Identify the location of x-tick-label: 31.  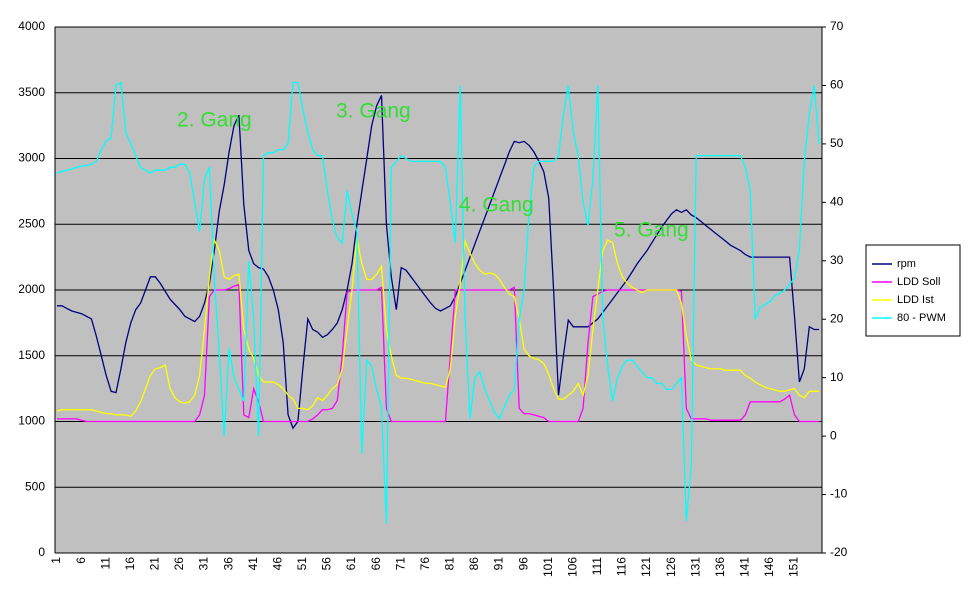
(204, 564).